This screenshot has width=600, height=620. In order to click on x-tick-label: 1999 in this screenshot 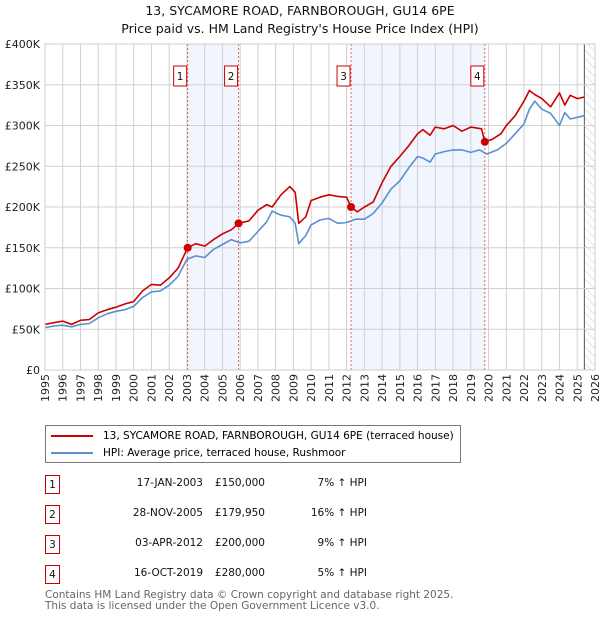, I will do `click(116, 388)`.